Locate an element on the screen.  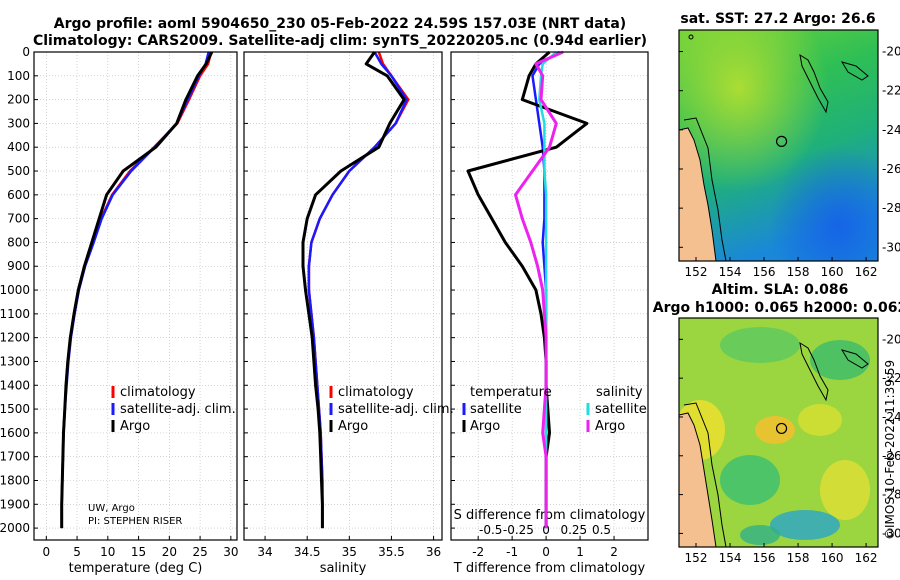
y-tick-label: 800 is located at coordinates (18, 242).